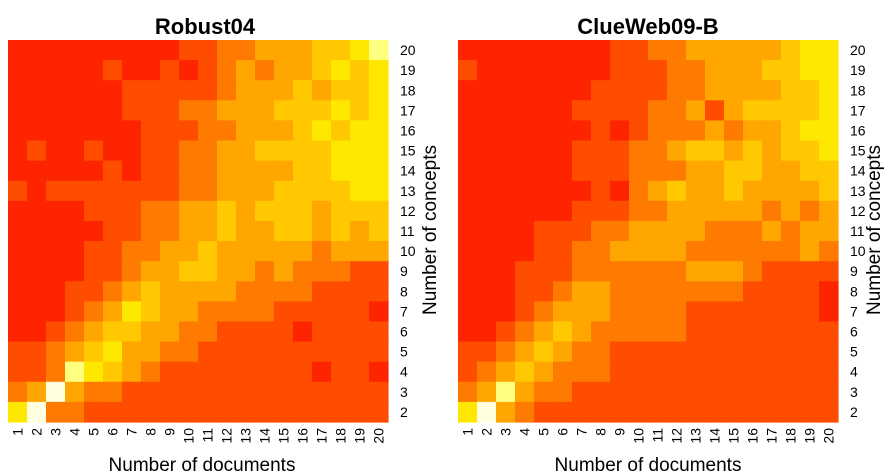  Describe the element at coordinates (858, 70) in the screenshot. I see `y-tick-label: 19` at that location.